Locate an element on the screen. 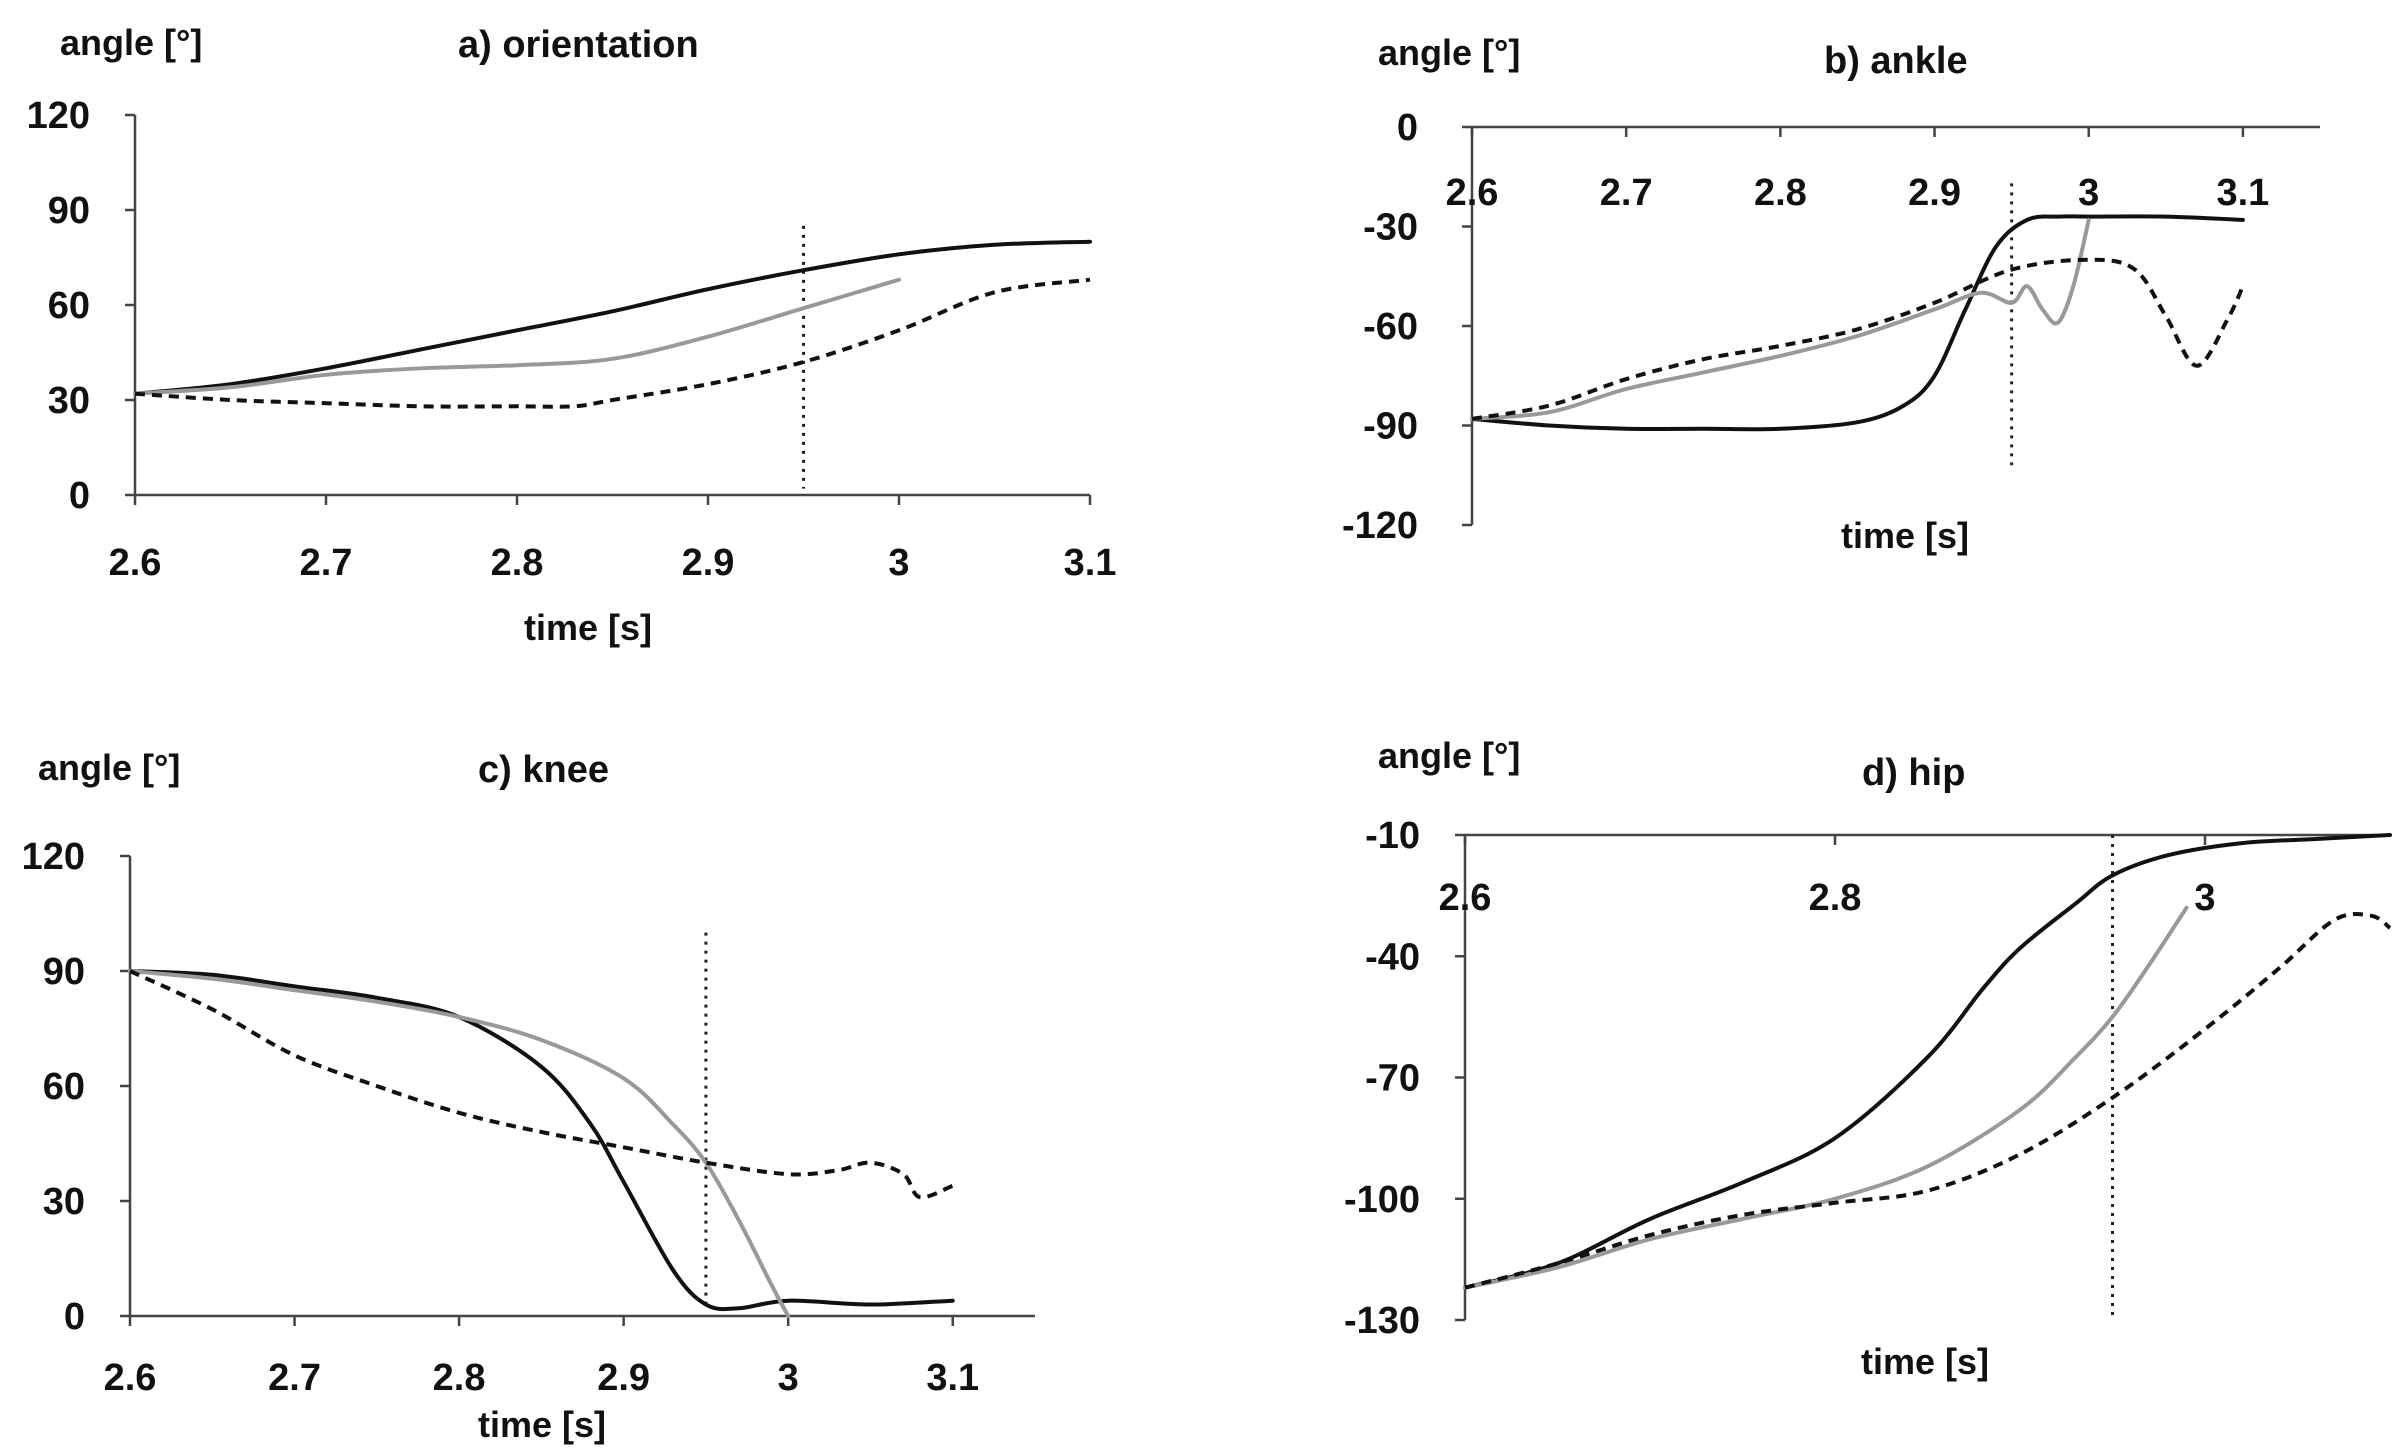  panel-c-ylabel: angle [°] is located at coordinates (109, 767).